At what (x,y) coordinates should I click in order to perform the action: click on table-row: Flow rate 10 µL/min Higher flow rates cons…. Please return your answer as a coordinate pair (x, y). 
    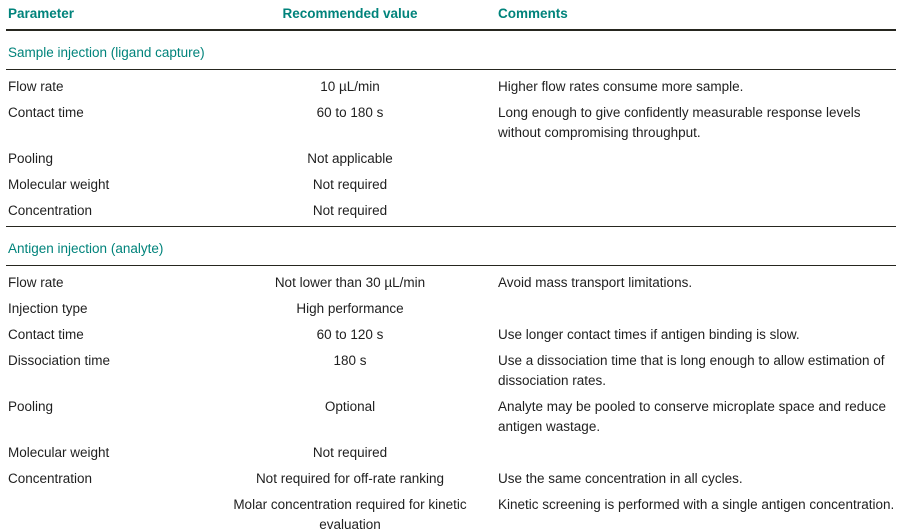
    Looking at the image, I should click on (451, 87).